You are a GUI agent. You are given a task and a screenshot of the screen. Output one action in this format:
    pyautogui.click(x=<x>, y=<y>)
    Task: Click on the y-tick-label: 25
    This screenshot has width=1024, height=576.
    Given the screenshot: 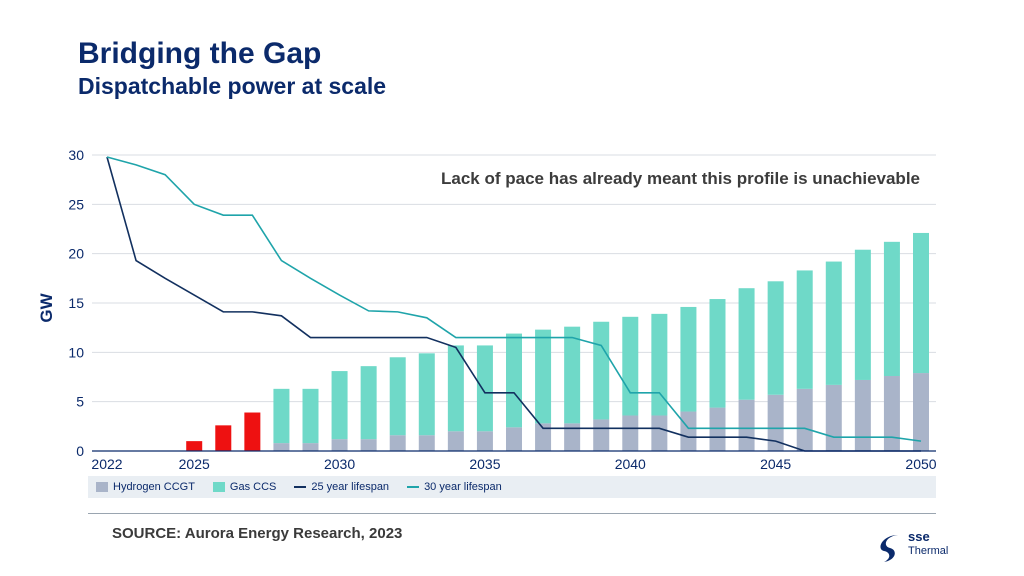 What is the action you would take?
    pyautogui.click(x=76, y=204)
    